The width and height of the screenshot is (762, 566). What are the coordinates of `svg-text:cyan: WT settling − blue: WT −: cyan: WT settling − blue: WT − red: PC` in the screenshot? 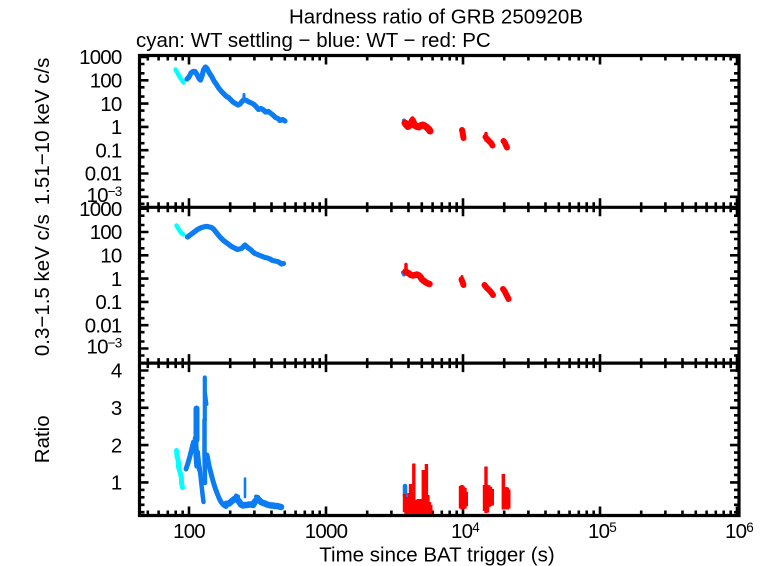 It's located at (313, 40).